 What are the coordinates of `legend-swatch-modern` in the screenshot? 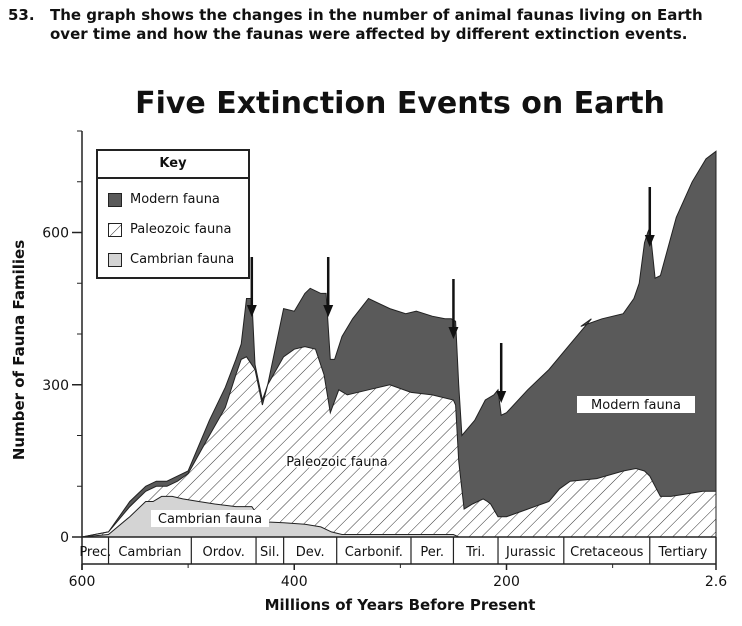 It's located at (115, 200).